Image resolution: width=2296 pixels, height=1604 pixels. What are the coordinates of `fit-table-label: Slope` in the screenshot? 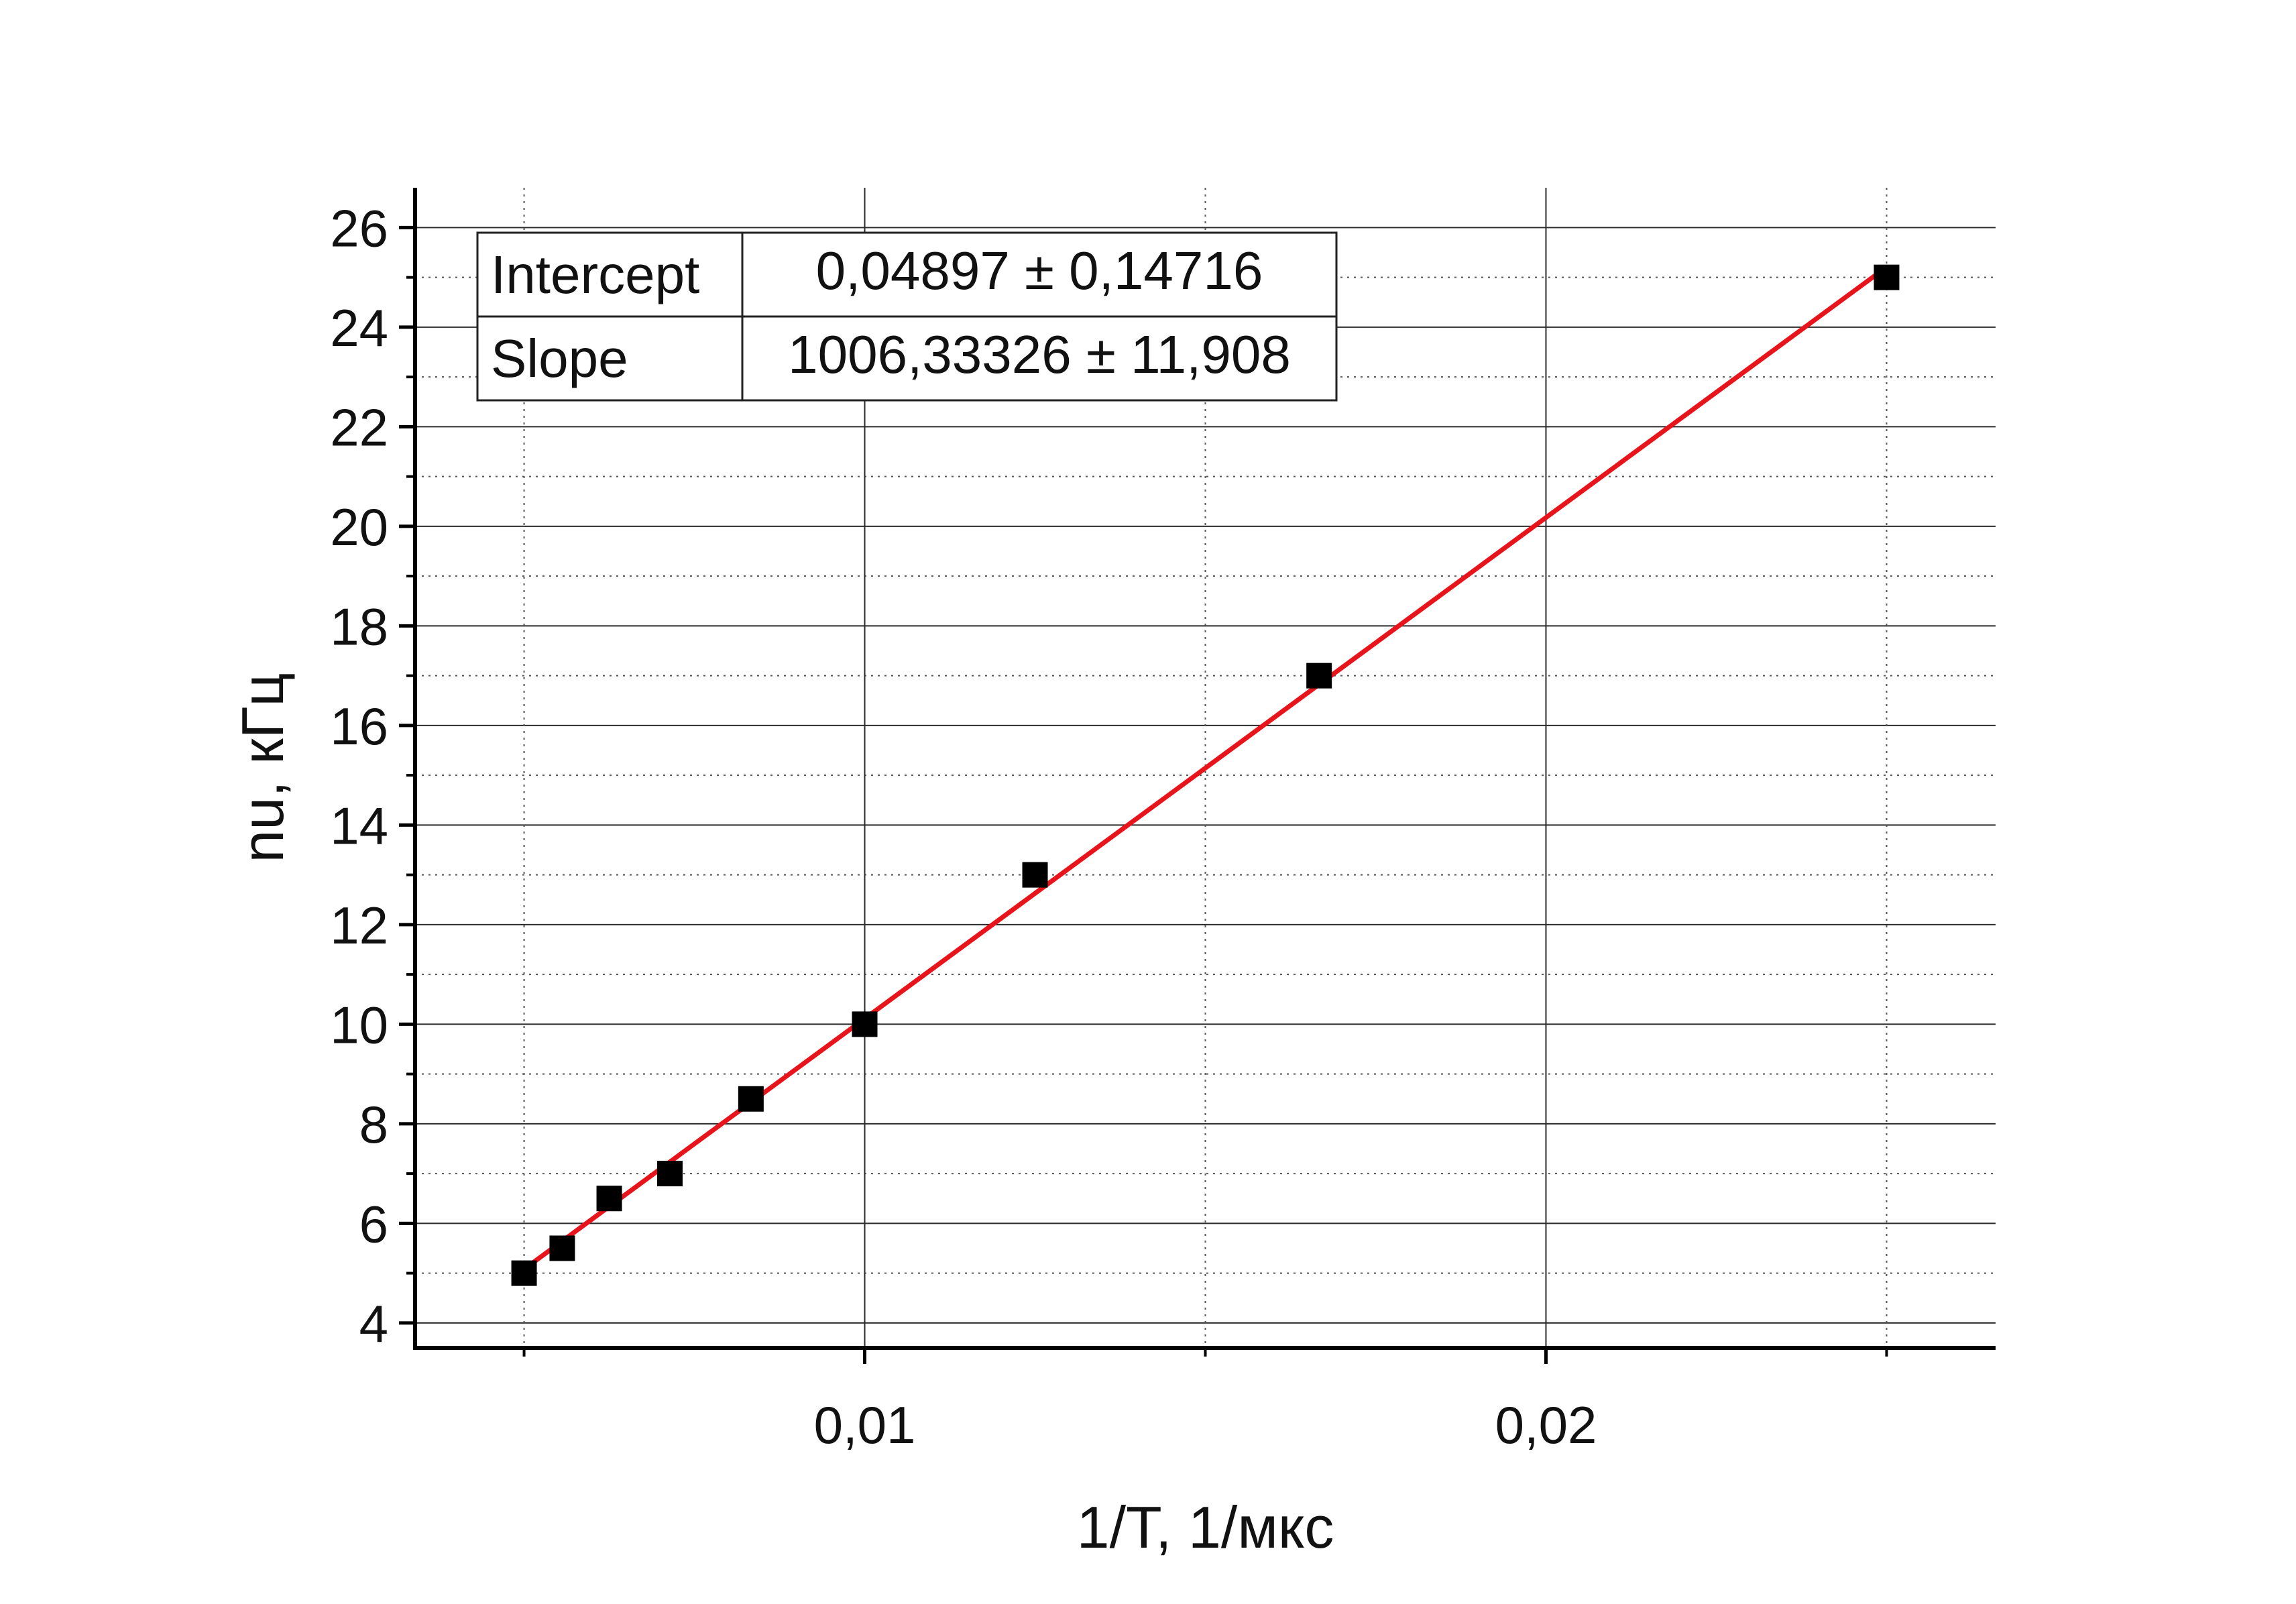 It's located at (559, 358).